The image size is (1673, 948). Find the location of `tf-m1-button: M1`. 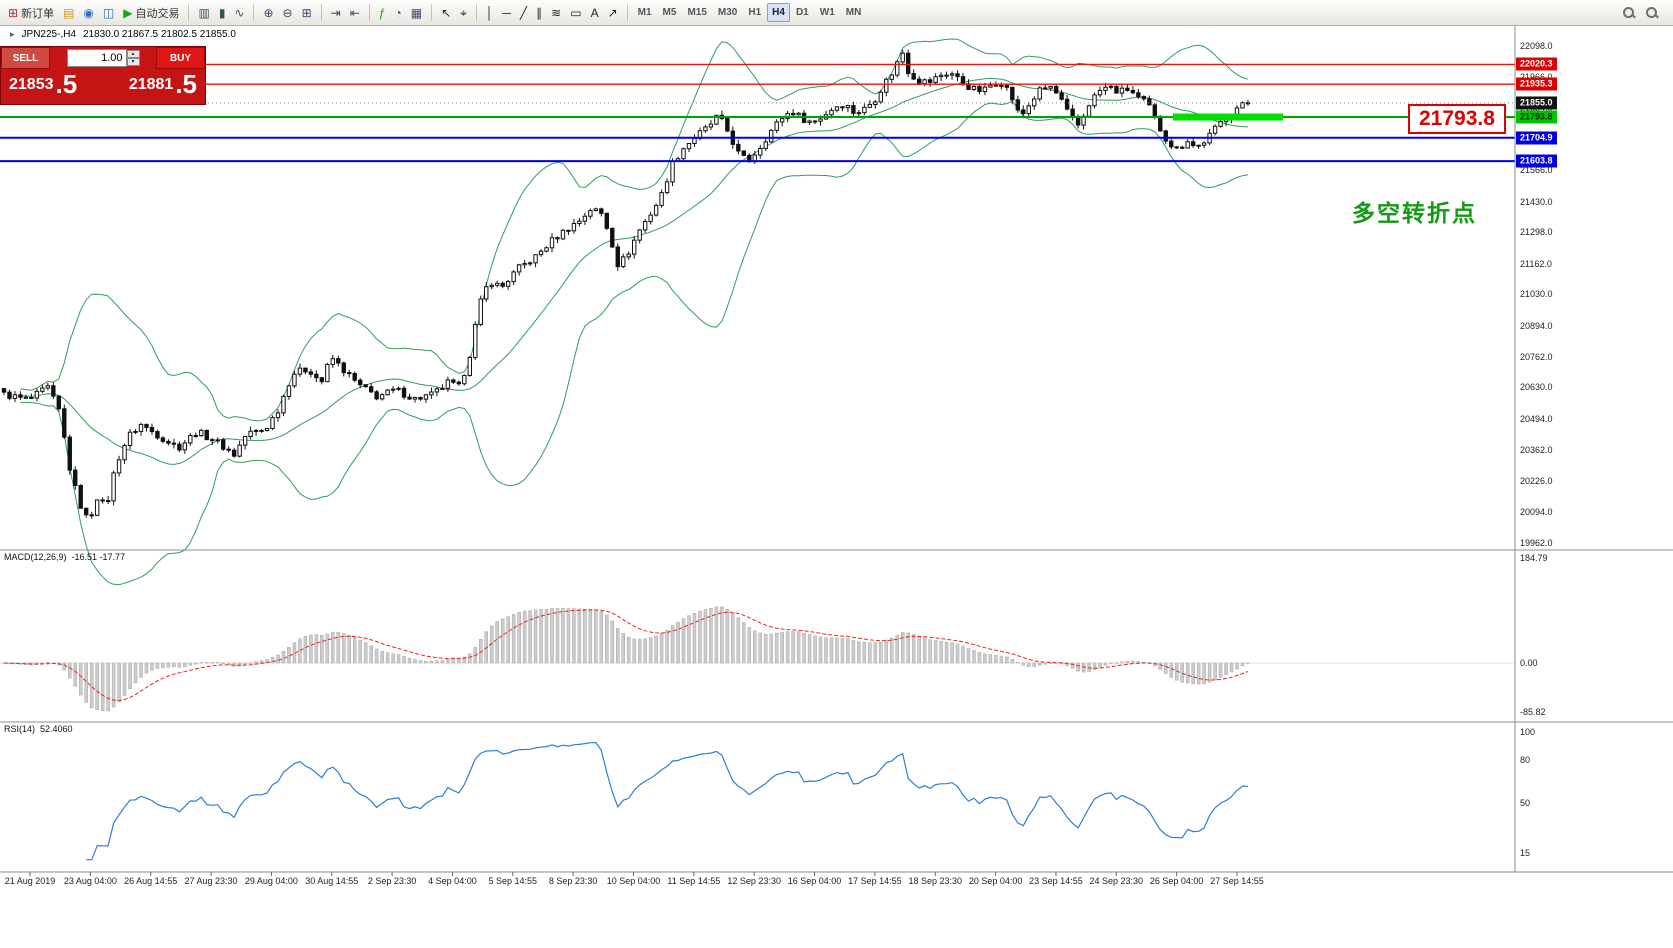

tf-m1-button: M1 is located at coordinates (645, 12).